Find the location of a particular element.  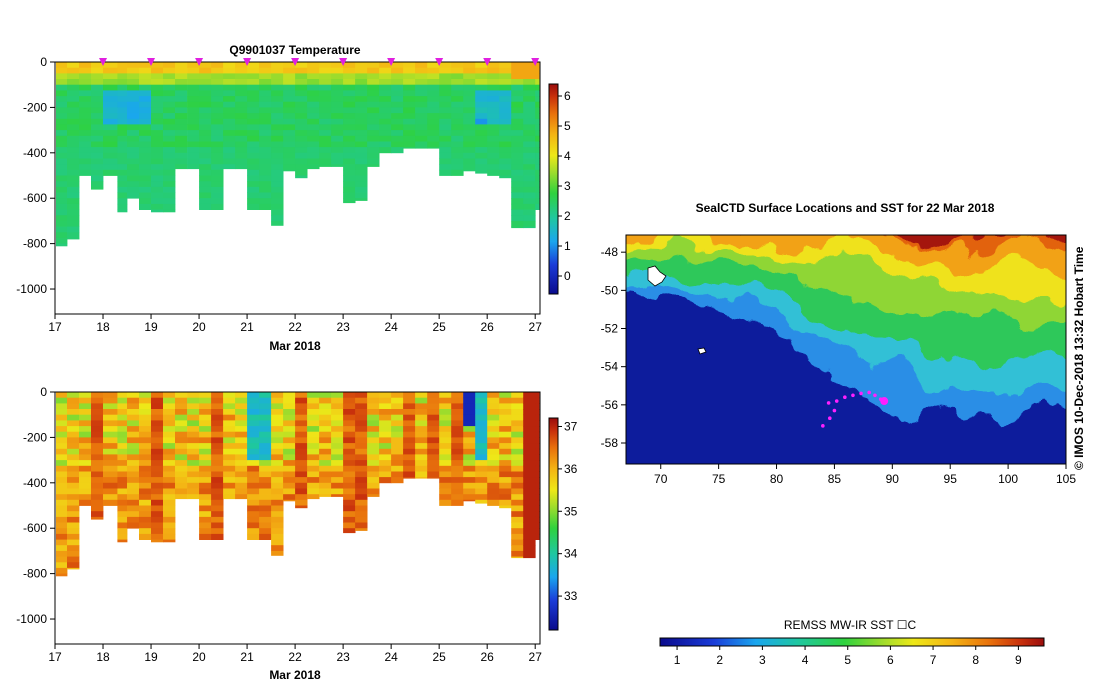

x-tick-label: 19 is located at coordinates (151, 327).